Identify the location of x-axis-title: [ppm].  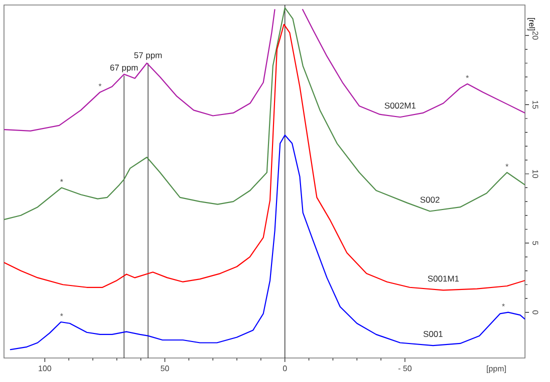
(496, 369).